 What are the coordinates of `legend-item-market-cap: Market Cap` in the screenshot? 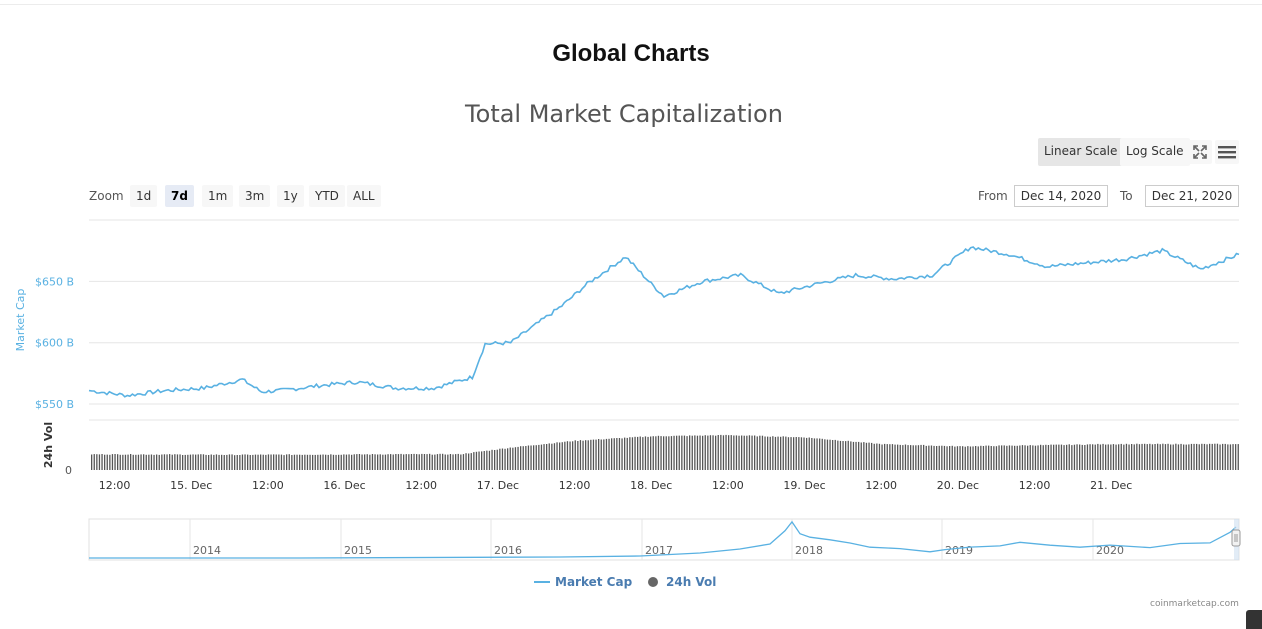 It's located at (583, 582).